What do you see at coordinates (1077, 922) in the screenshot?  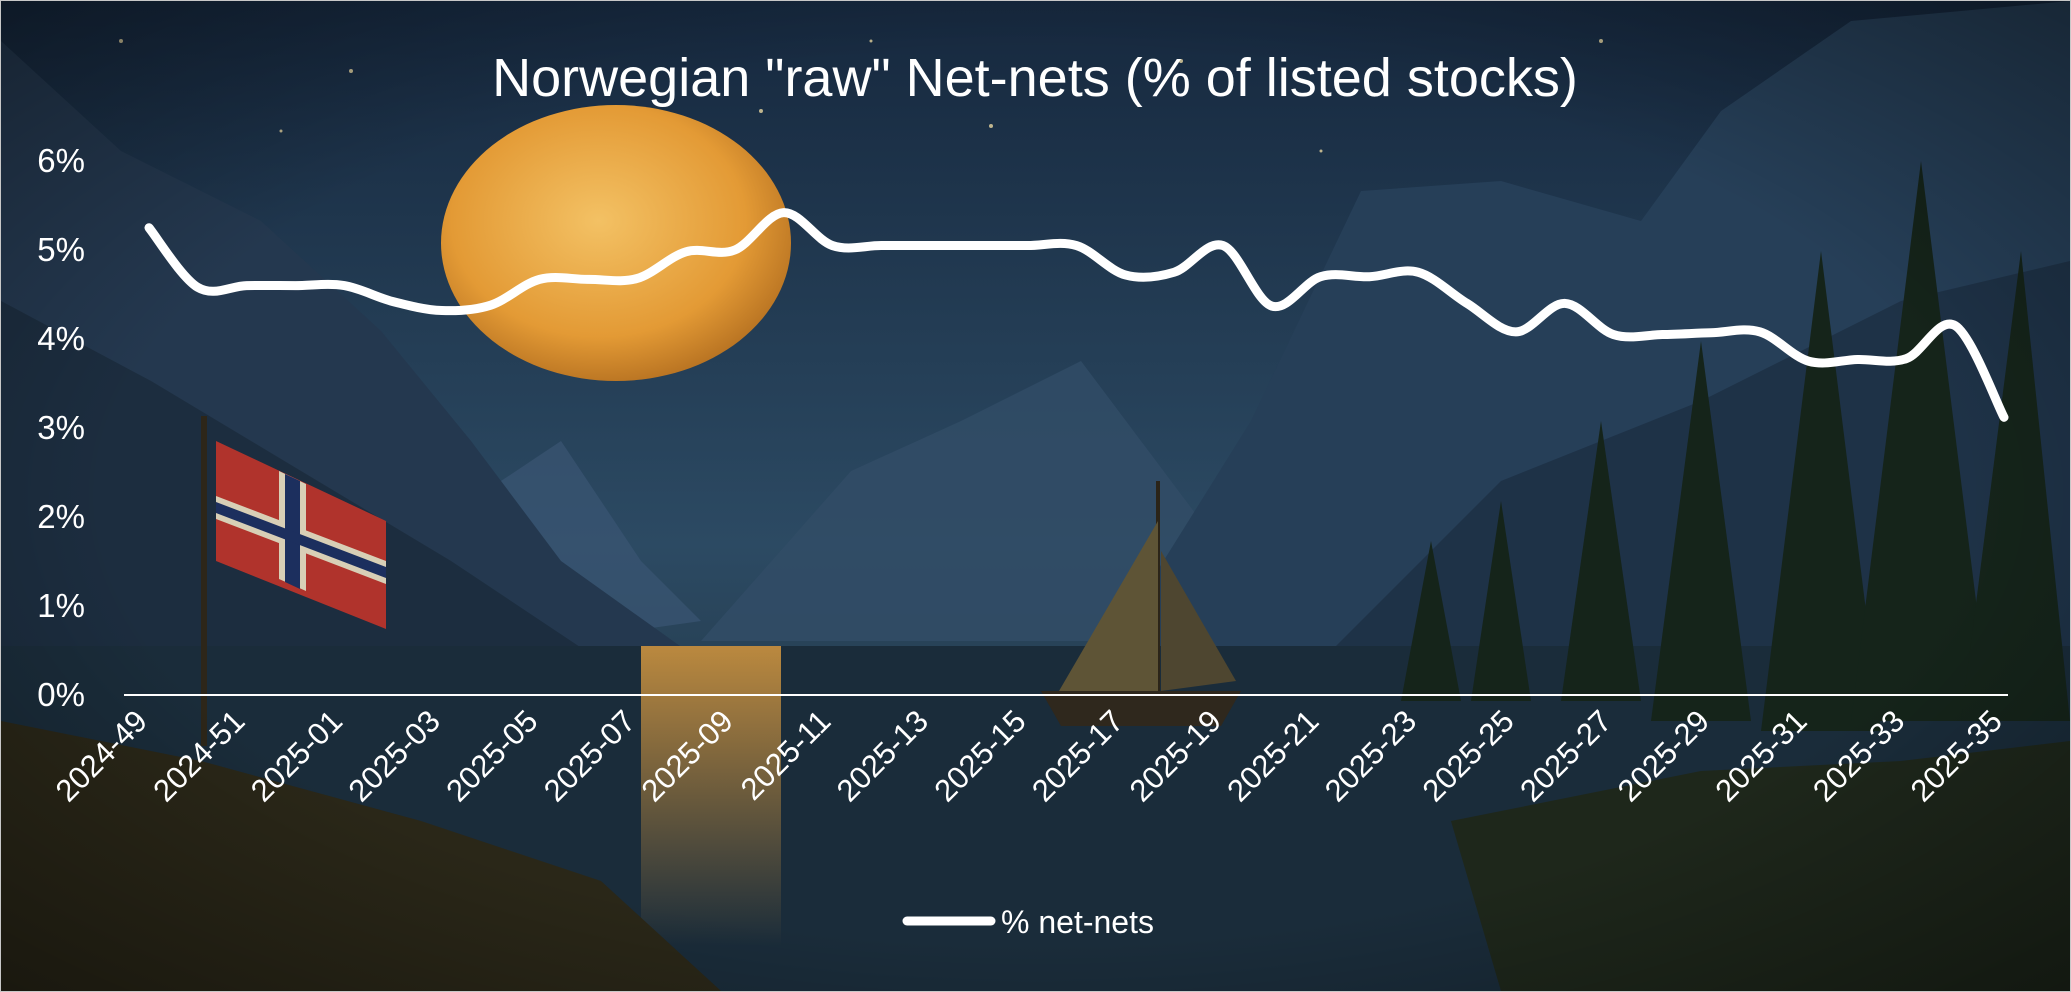 I see `legend-label: % net-nets` at bounding box center [1077, 922].